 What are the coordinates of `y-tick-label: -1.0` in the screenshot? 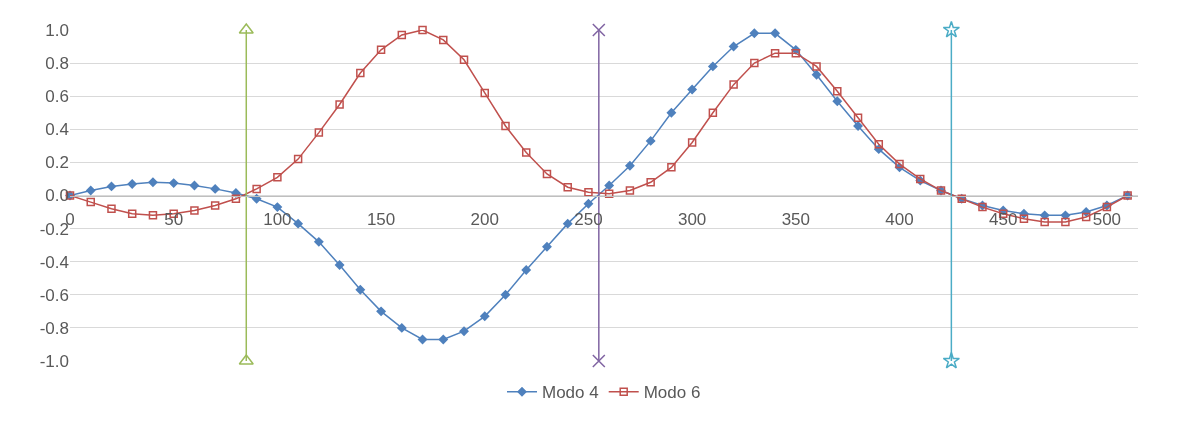 It's located at (54, 361).